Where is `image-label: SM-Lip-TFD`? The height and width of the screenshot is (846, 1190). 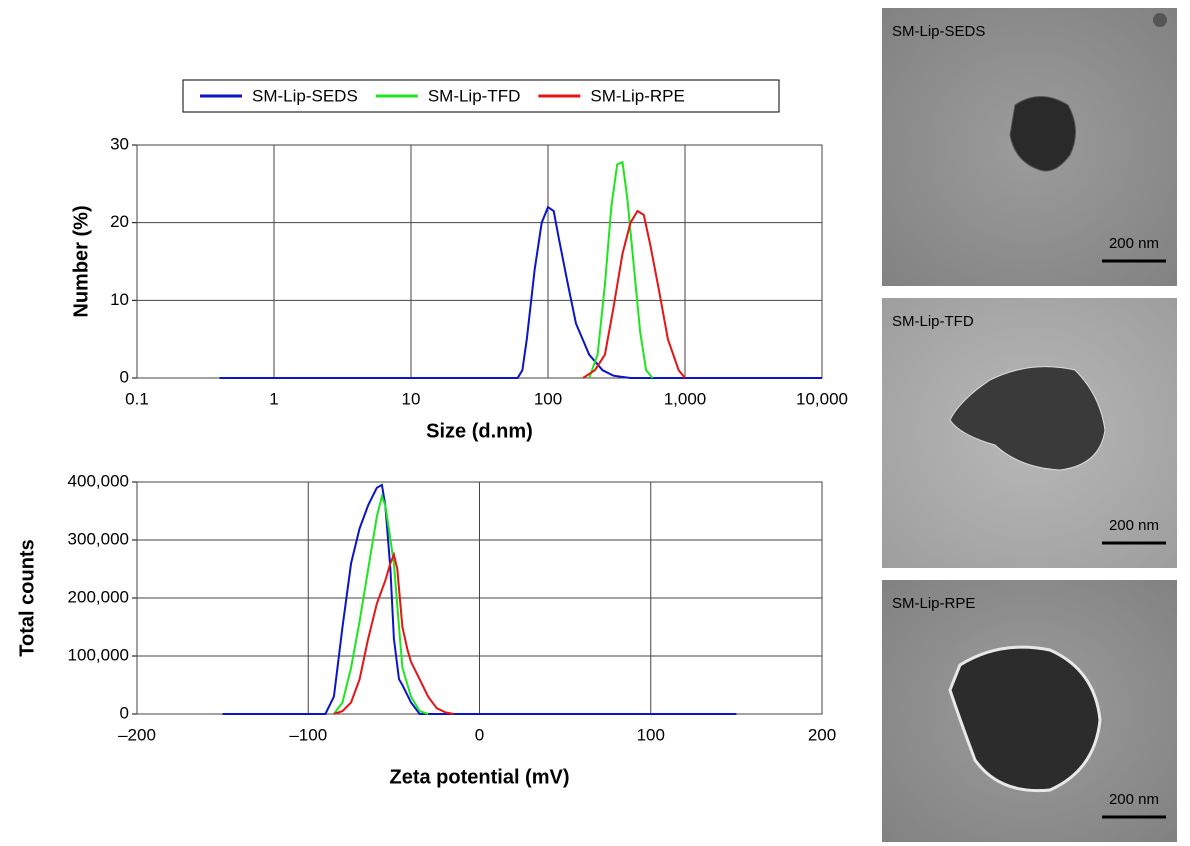
image-label: SM-Lip-TFD is located at coordinates (933, 321).